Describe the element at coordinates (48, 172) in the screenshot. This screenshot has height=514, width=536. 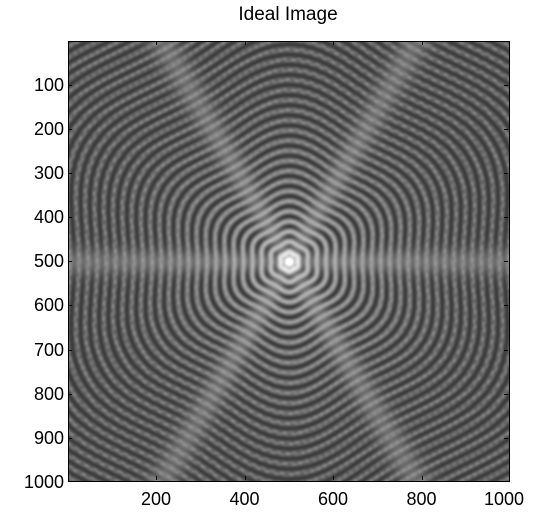
I see `y-tick-label: 300` at that location.